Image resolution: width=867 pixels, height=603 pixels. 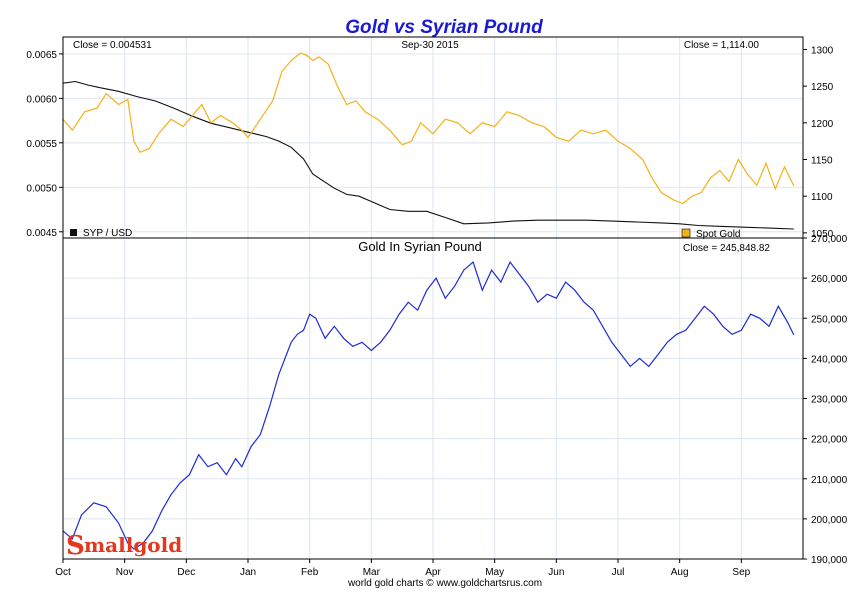 What do you see at coordinates (430, 45) in the screenshot?
I see `date-label: Sep-30 2015` at bounding box center [430, 45].